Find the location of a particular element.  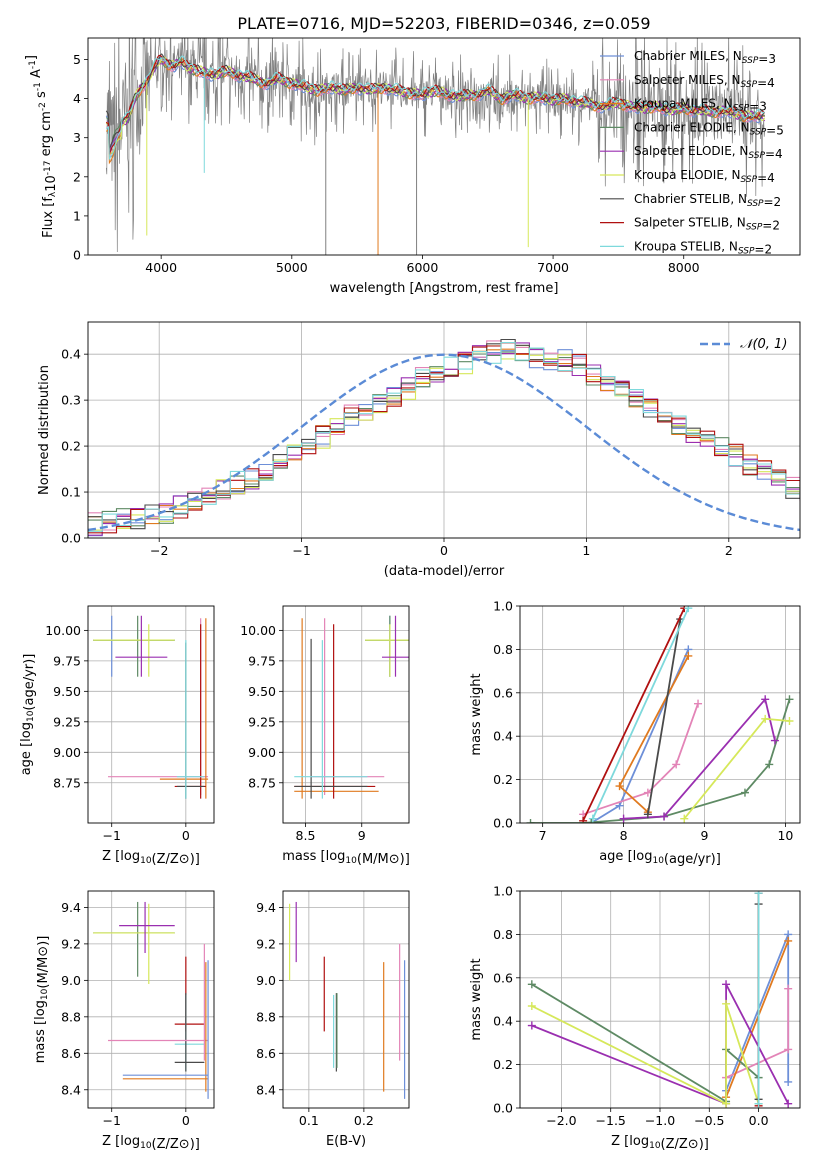

y-tick-label: 0 is located at coordinates (77, 255).